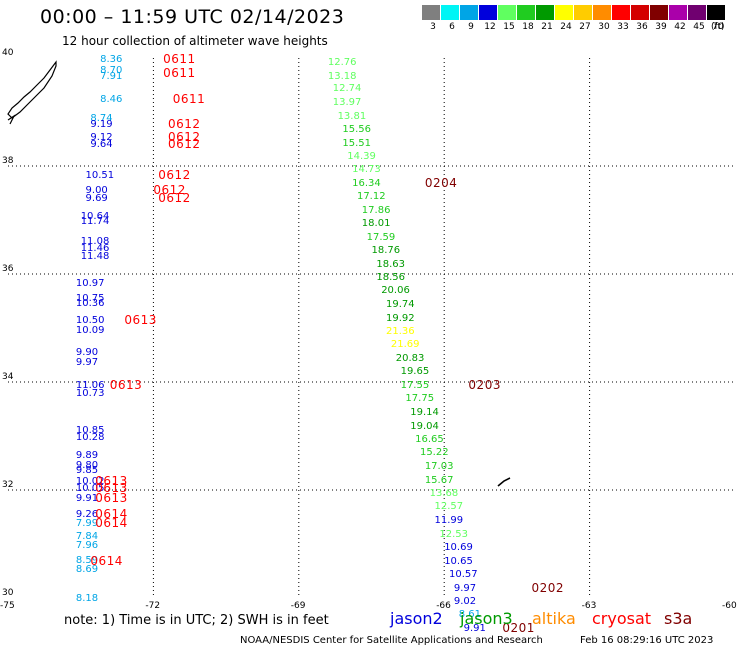 This screenshot has width=740, height=650. I want to click on legend-label: 27, so click(585, 27).